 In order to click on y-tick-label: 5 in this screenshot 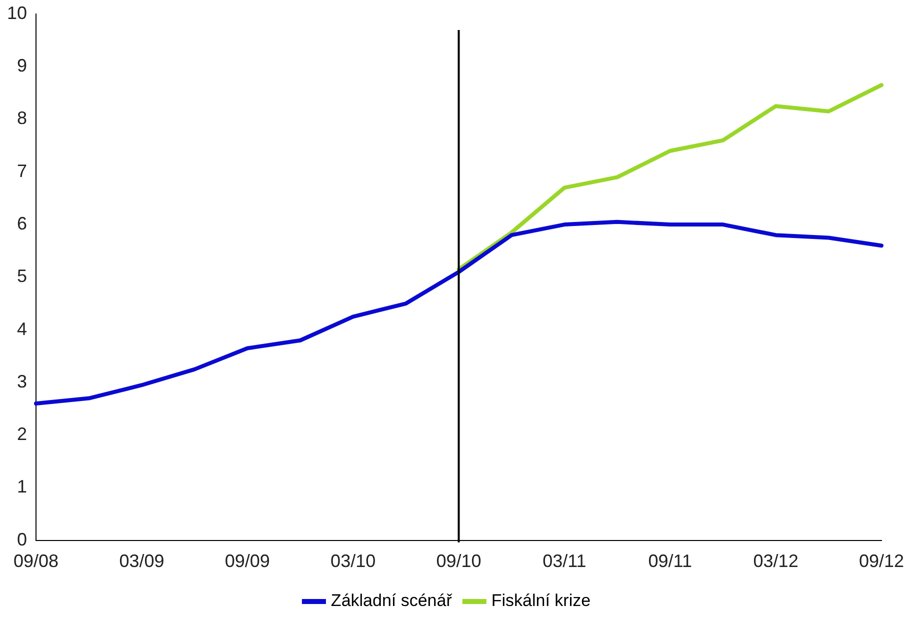, I will do `click(22, 276)`.